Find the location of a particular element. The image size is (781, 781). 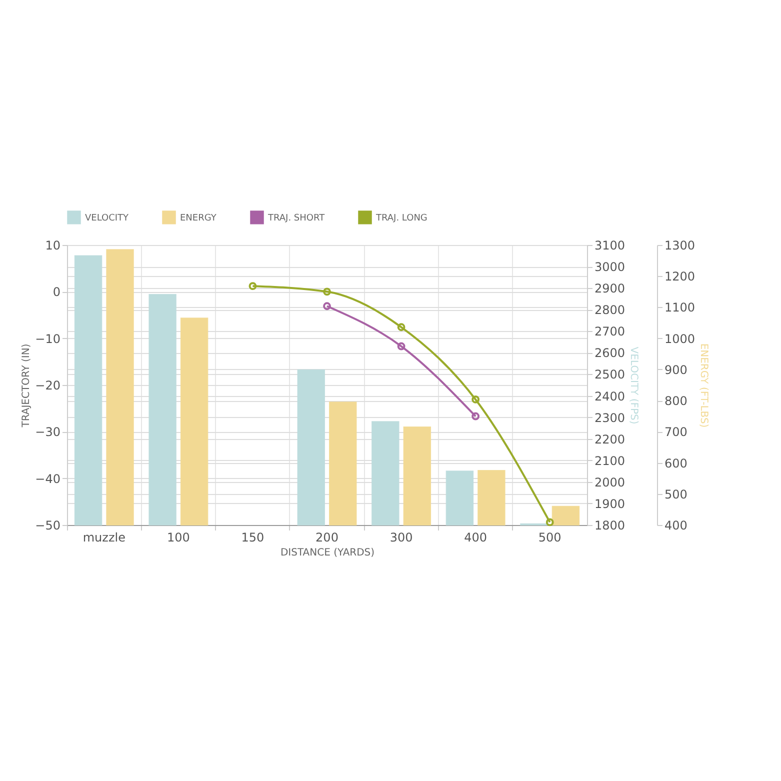

y-tick-label: −30 is located at coordinates (47, 432).